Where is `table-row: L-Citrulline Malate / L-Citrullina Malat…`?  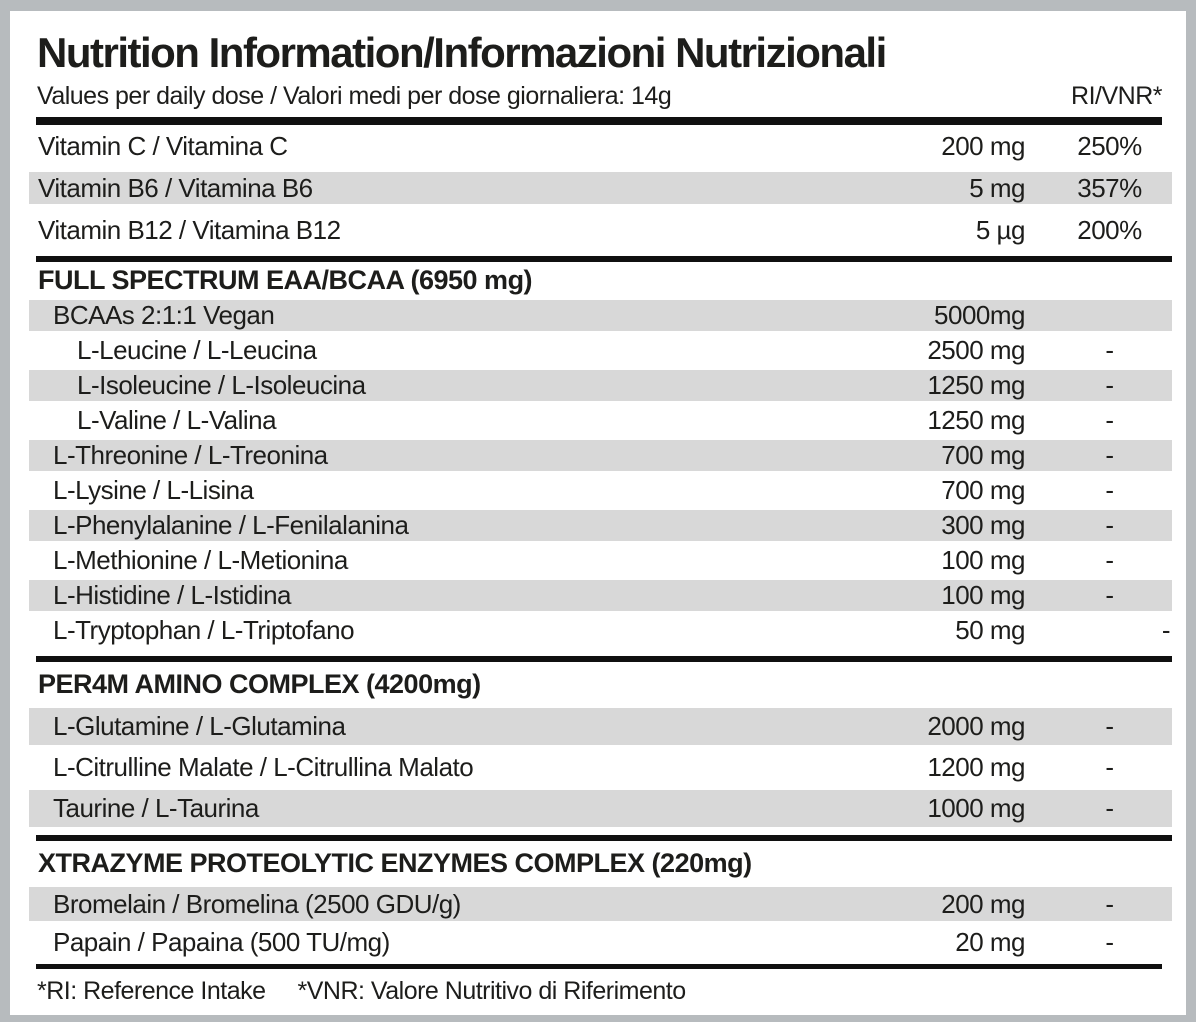
table-row: L-Citrulline Malate / L-Citrullina Malat… is located at coordinates (600, 767).